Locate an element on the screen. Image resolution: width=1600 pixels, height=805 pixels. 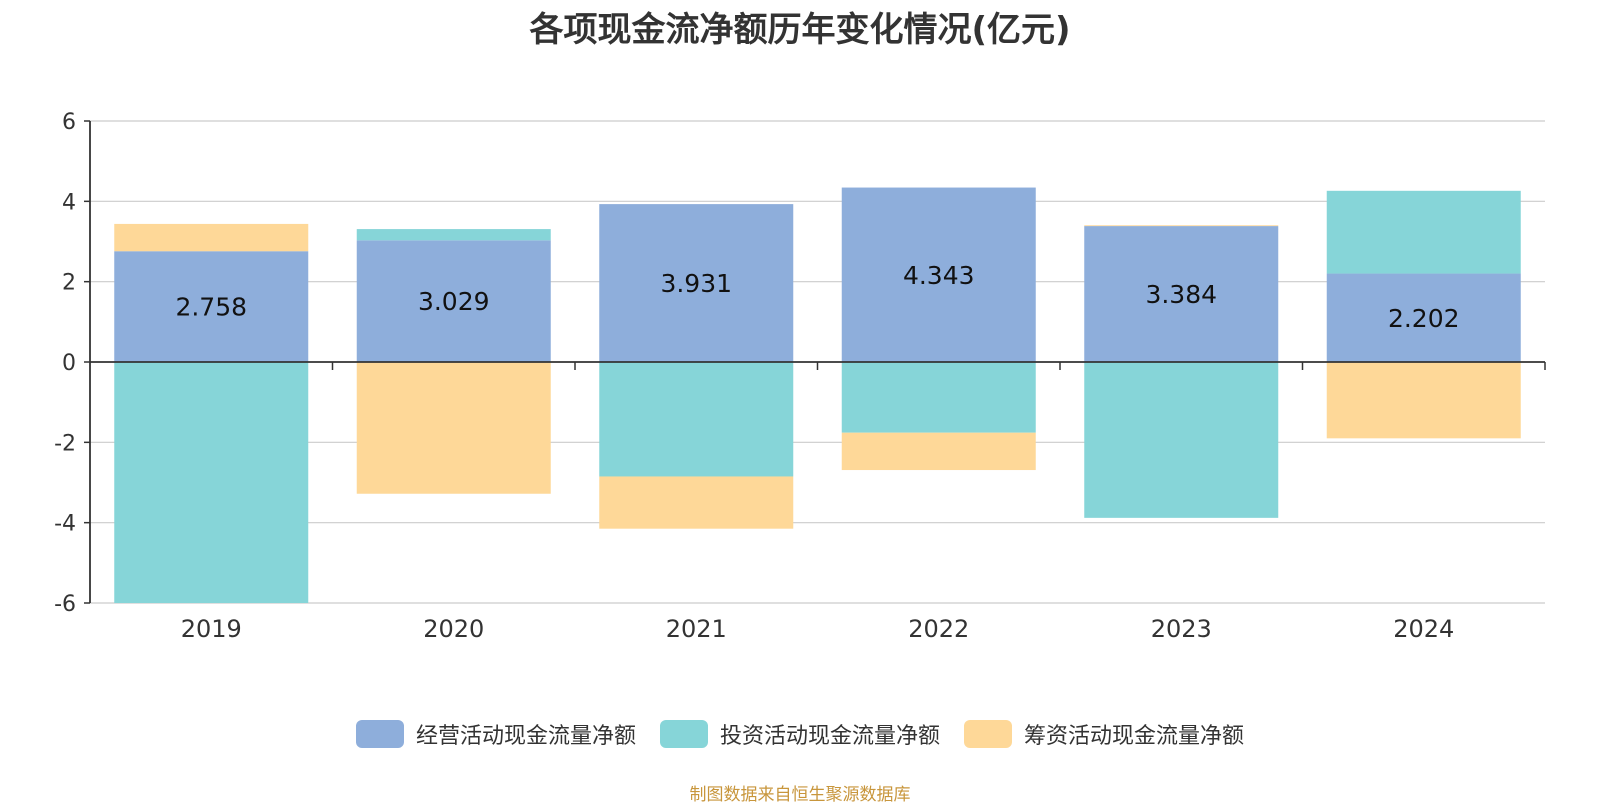
x-tick-label: 2021 is located at coordinates (696, 629).